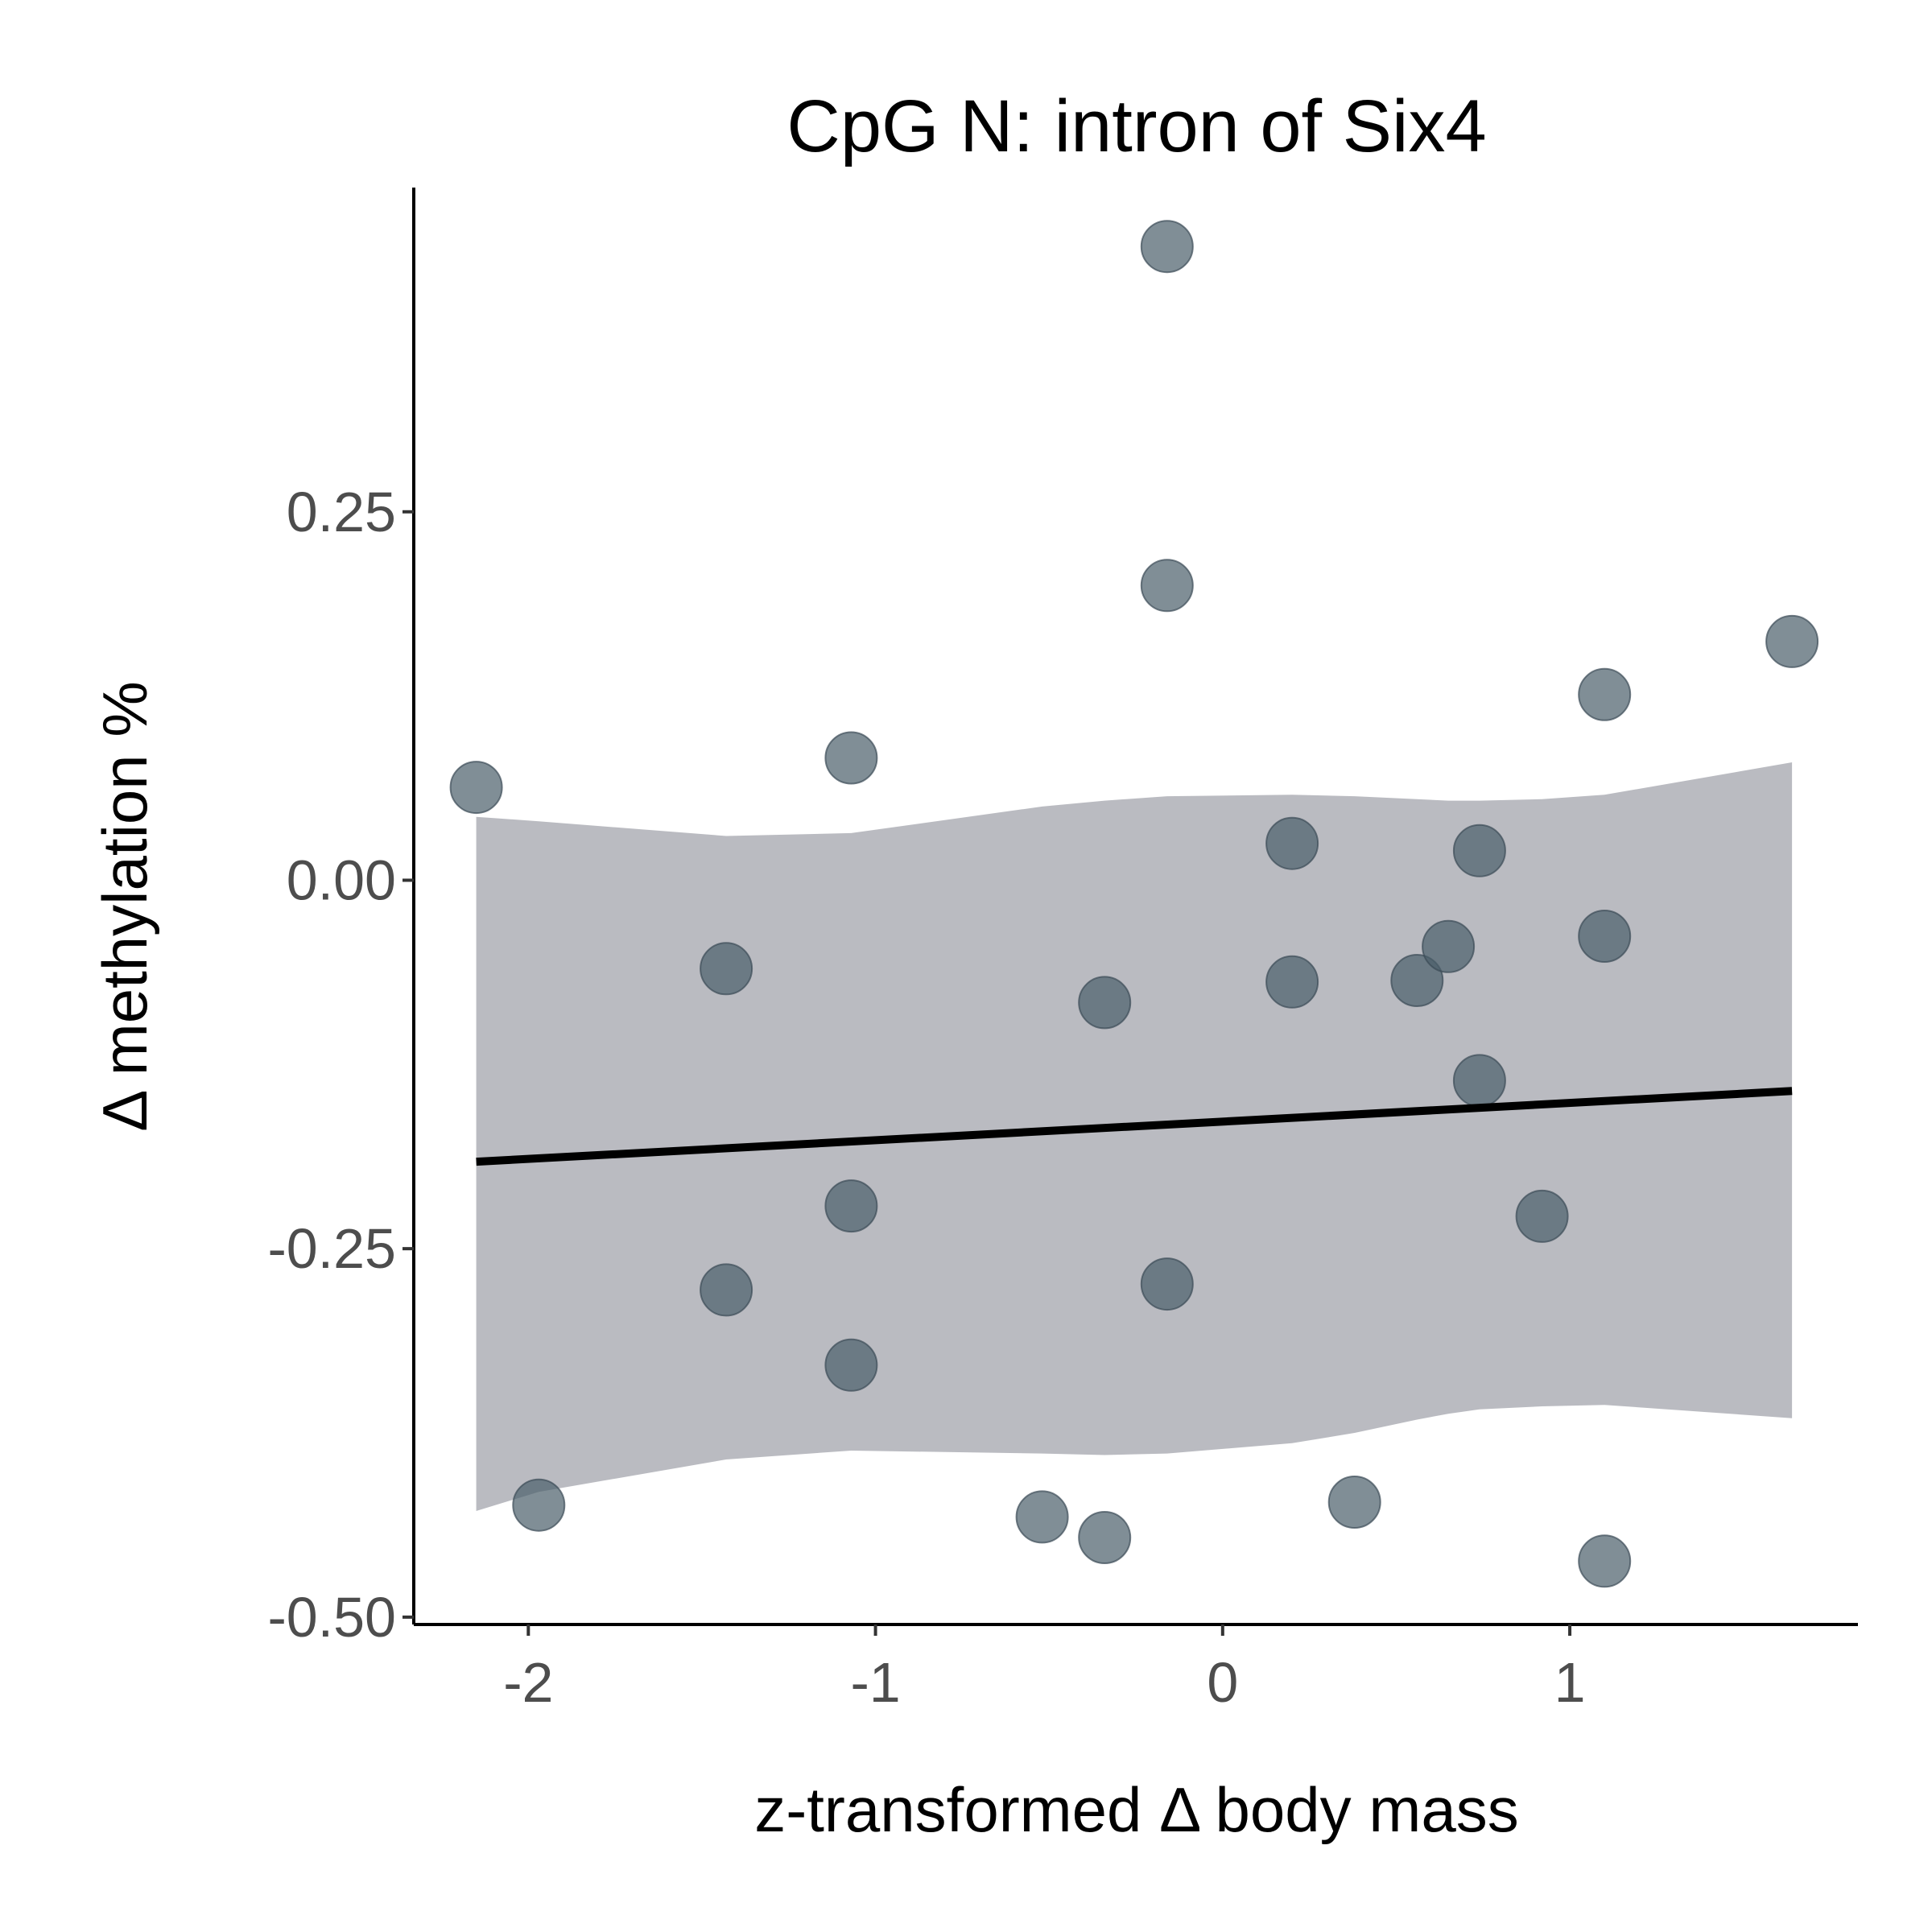 The height and width of the screenshot is (1932, 1932). I want to click on x-tick-label: -1, so click(875, 1683).